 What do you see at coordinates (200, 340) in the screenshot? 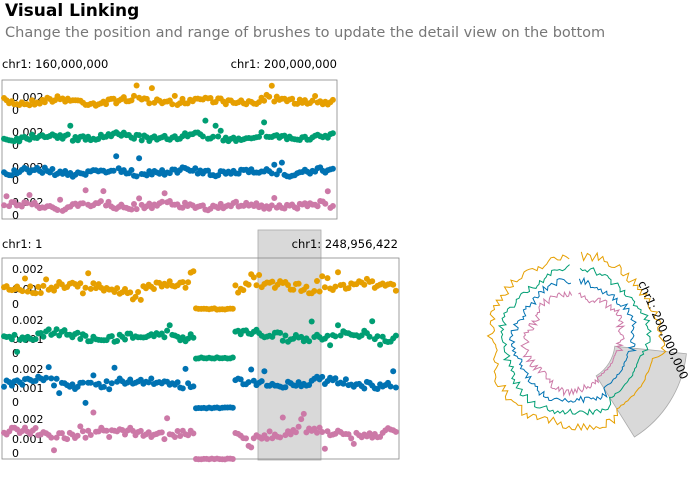
I see `overview-row-1-points` at bounding box center [200, 340].